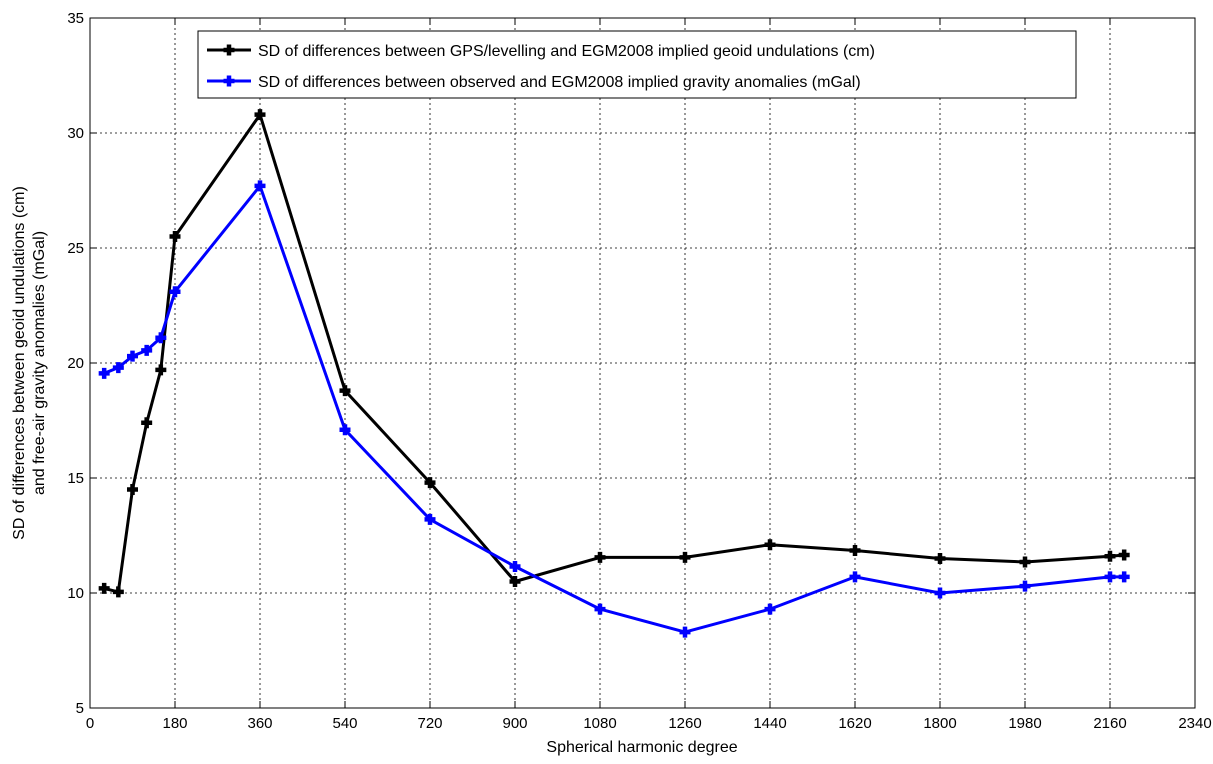 The image size is (1213, 764). I want to click on y-tick-label: 35, so click(75, 18).